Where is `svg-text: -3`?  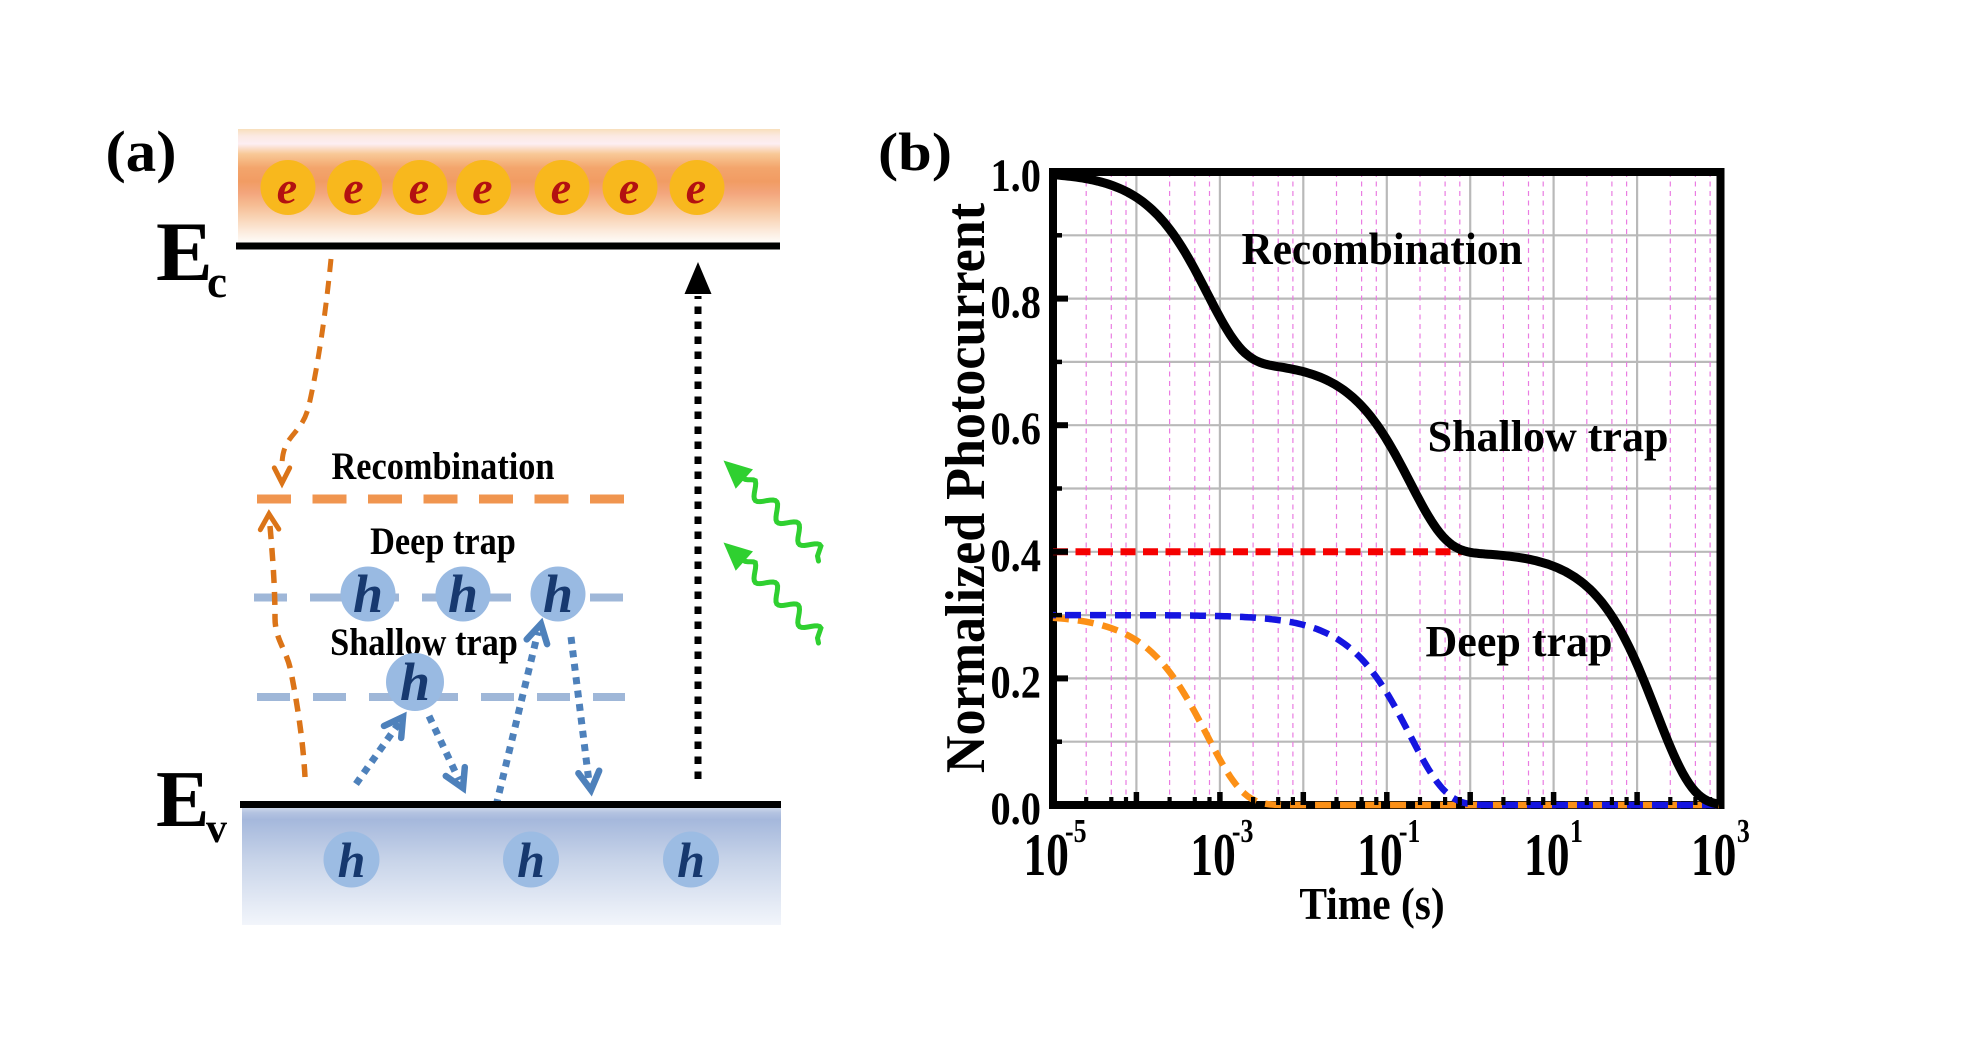
svg-text: -3 is located at coordinates (1243, 831).